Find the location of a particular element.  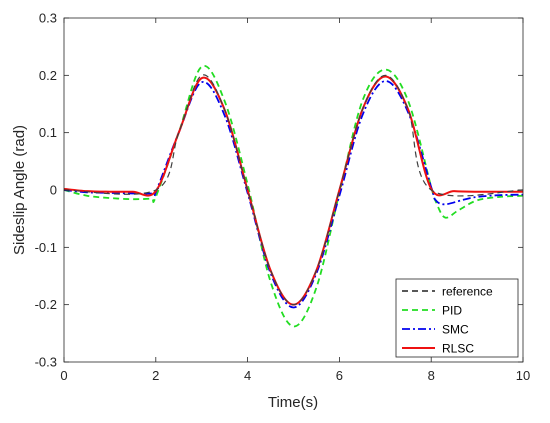

legend: reference PID SMC RLSC is located at coordinates (457, 318).